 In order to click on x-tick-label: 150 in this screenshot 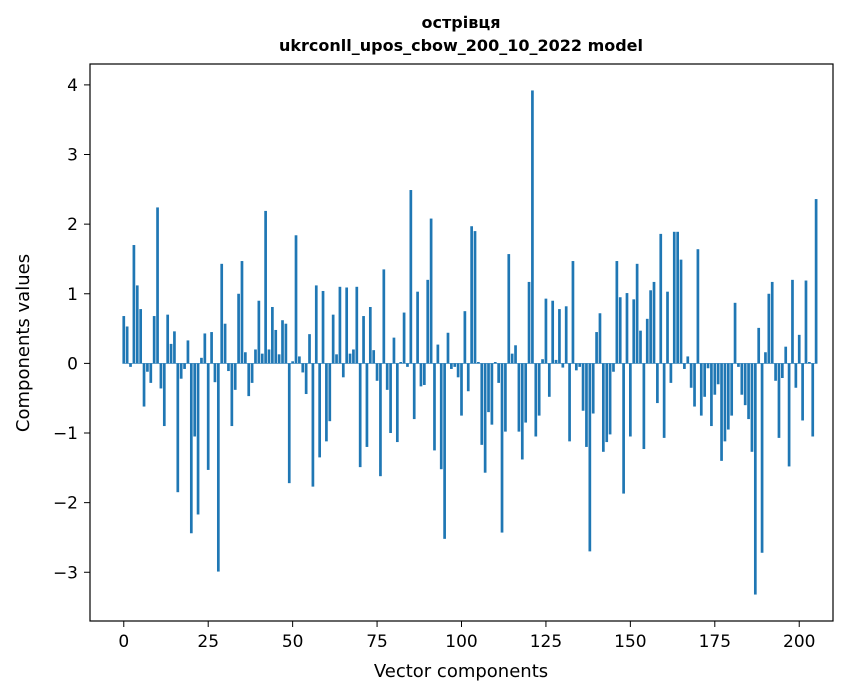, I will do `click(630, 642)`.